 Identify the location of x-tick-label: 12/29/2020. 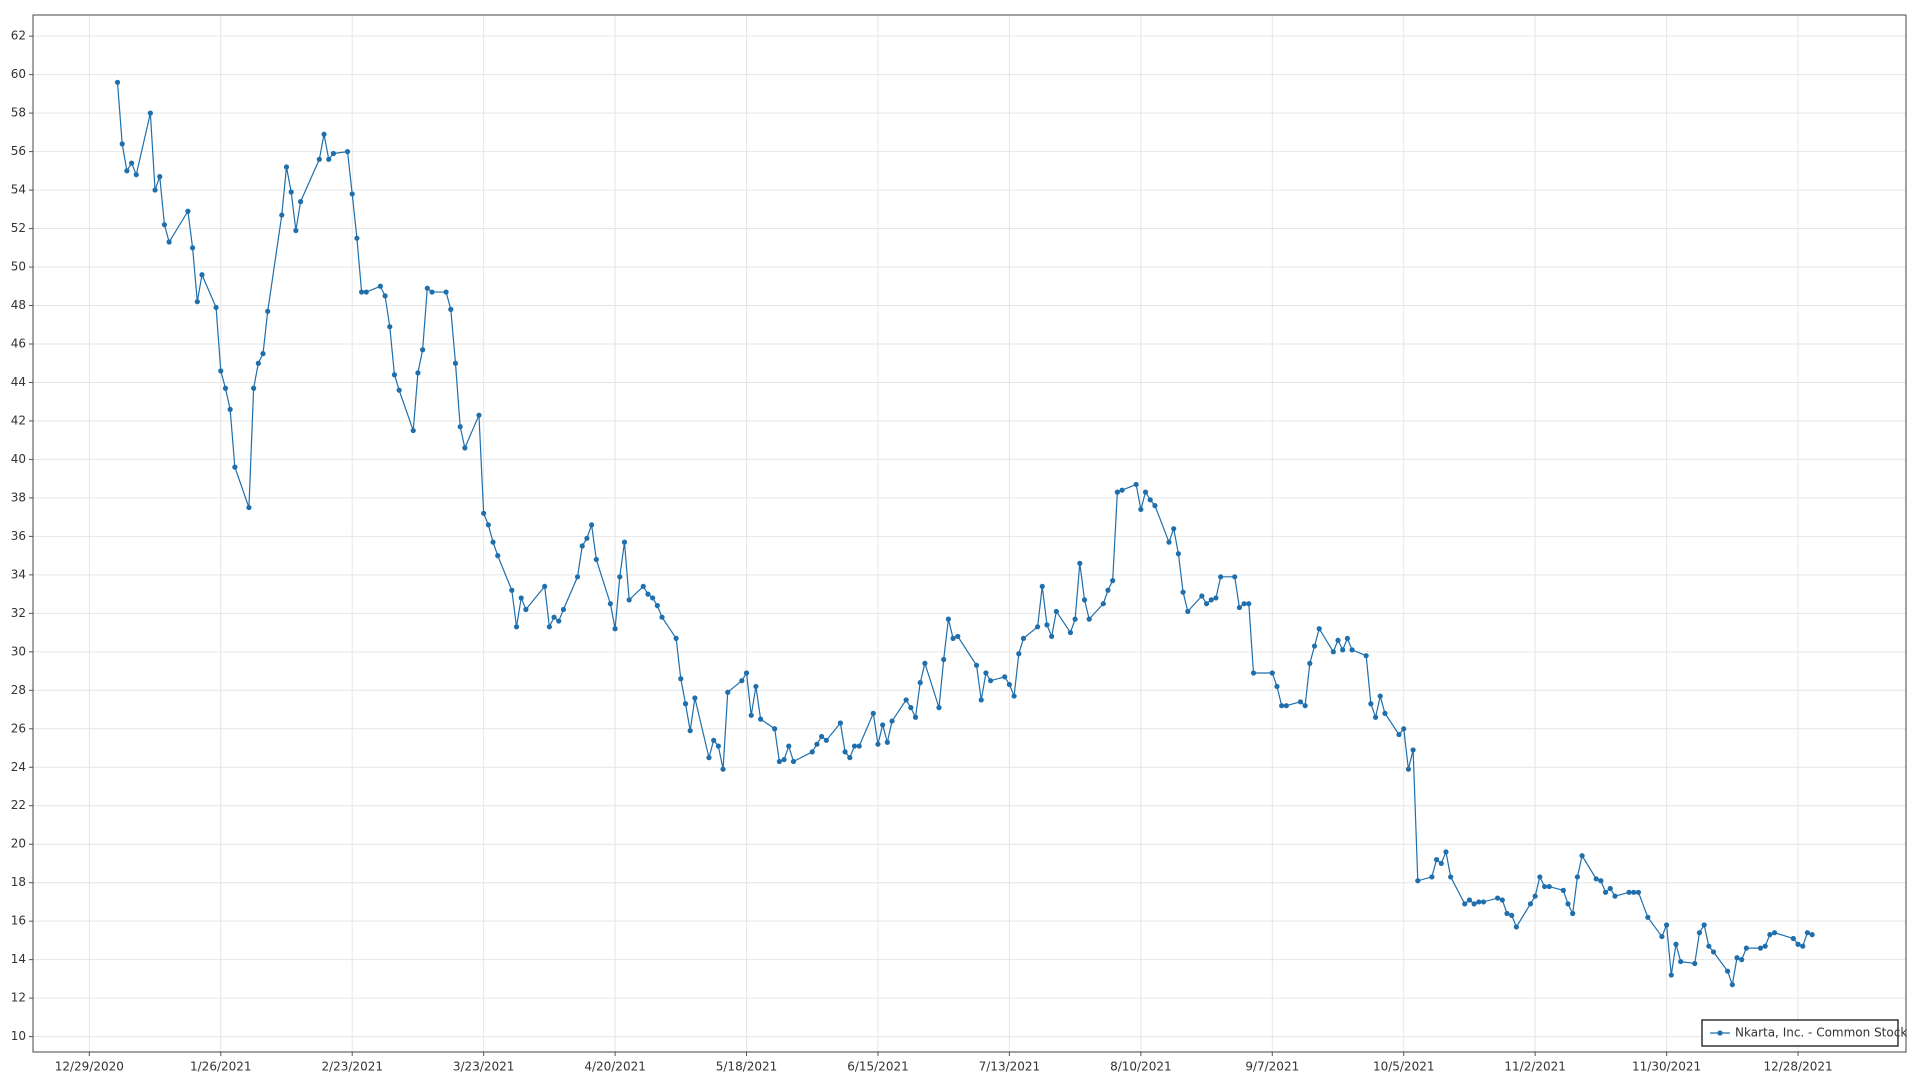
(89, 1067).